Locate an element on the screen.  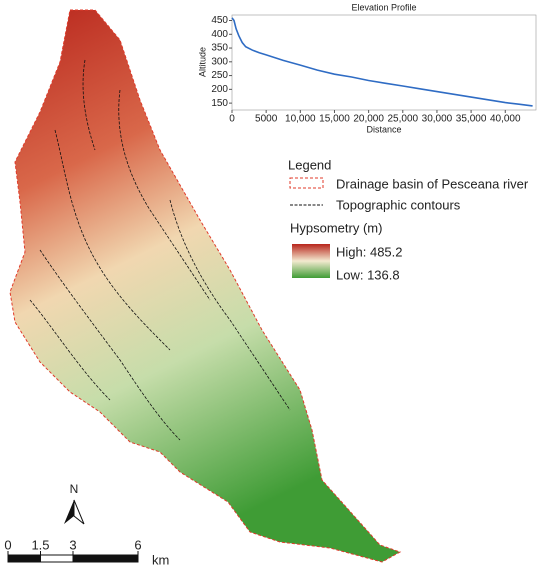
x-tick-label: 40,000 is located at coordinates (505, 119).